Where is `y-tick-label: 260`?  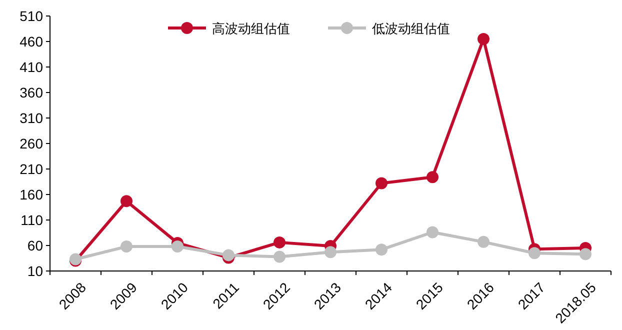 y-tick-label: 260 is located at coordinates (32, 144).